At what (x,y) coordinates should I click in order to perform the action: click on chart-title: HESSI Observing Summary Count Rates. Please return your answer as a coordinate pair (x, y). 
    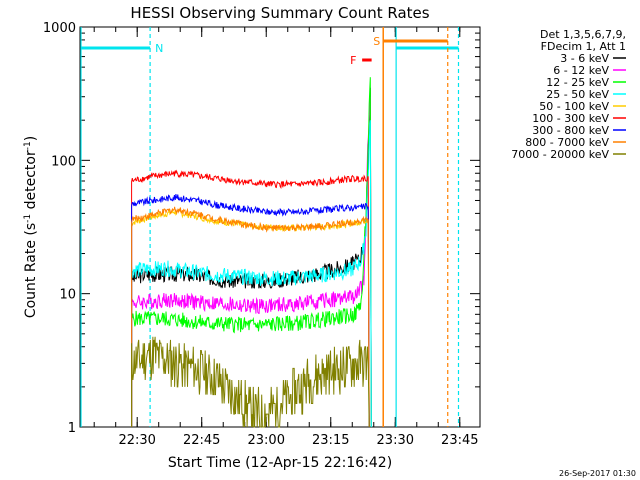
    Looking at the image, I should click on (279, 13).